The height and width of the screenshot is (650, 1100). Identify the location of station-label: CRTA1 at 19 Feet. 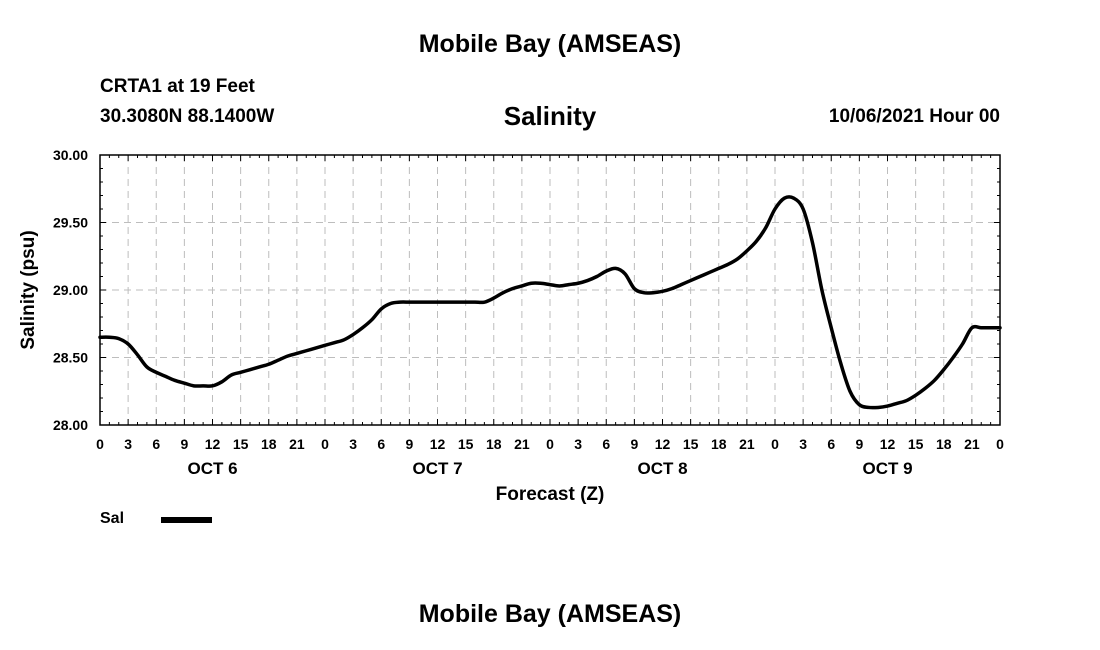
(177, 86).